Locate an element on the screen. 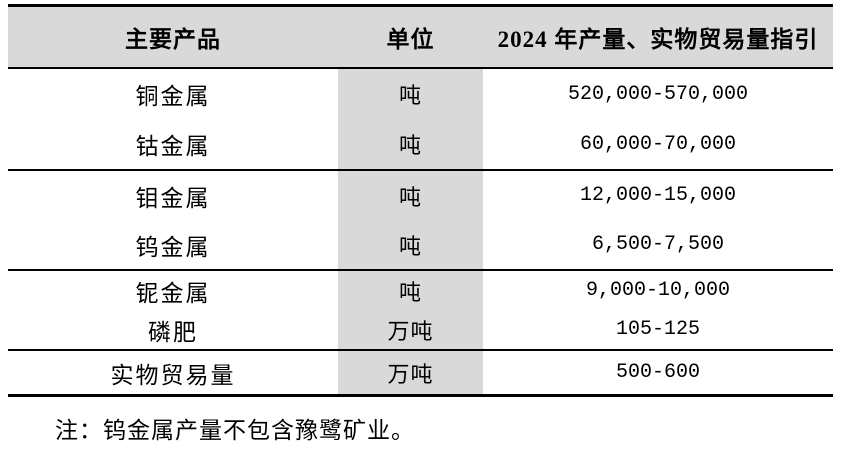 This screenshot has width=844, height=450. column-header-unit: 单位 is located at coordinates (410, 39).